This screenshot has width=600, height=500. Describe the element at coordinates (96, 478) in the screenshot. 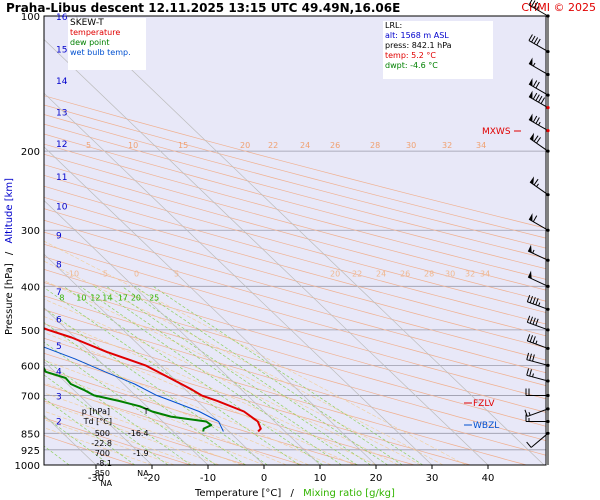

I see `x-tick-label: -30` at that location.